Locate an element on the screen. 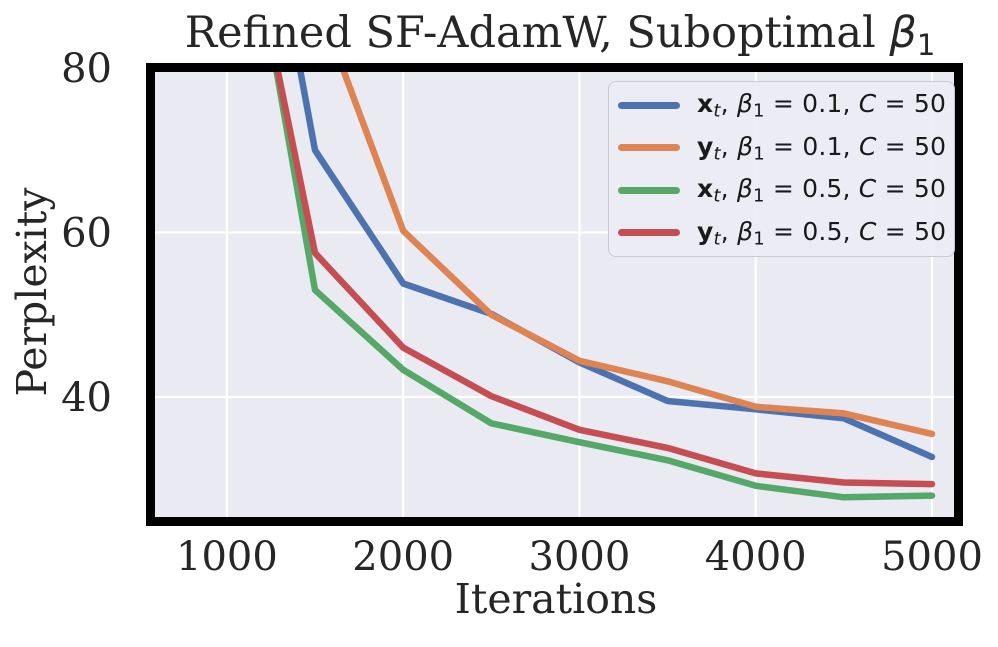 This screenshot has height=647, width=998. x-tick-label: 5000 is located at coordinates (932, 557).